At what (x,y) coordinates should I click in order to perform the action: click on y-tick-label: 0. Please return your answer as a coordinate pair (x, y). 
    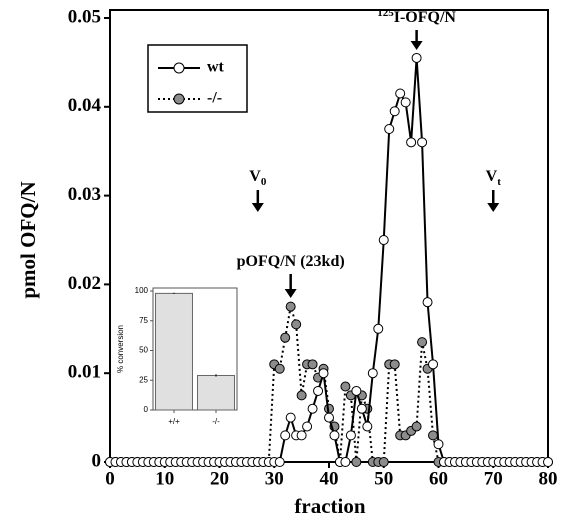
    Looking at the image, I should click on (97, 460).